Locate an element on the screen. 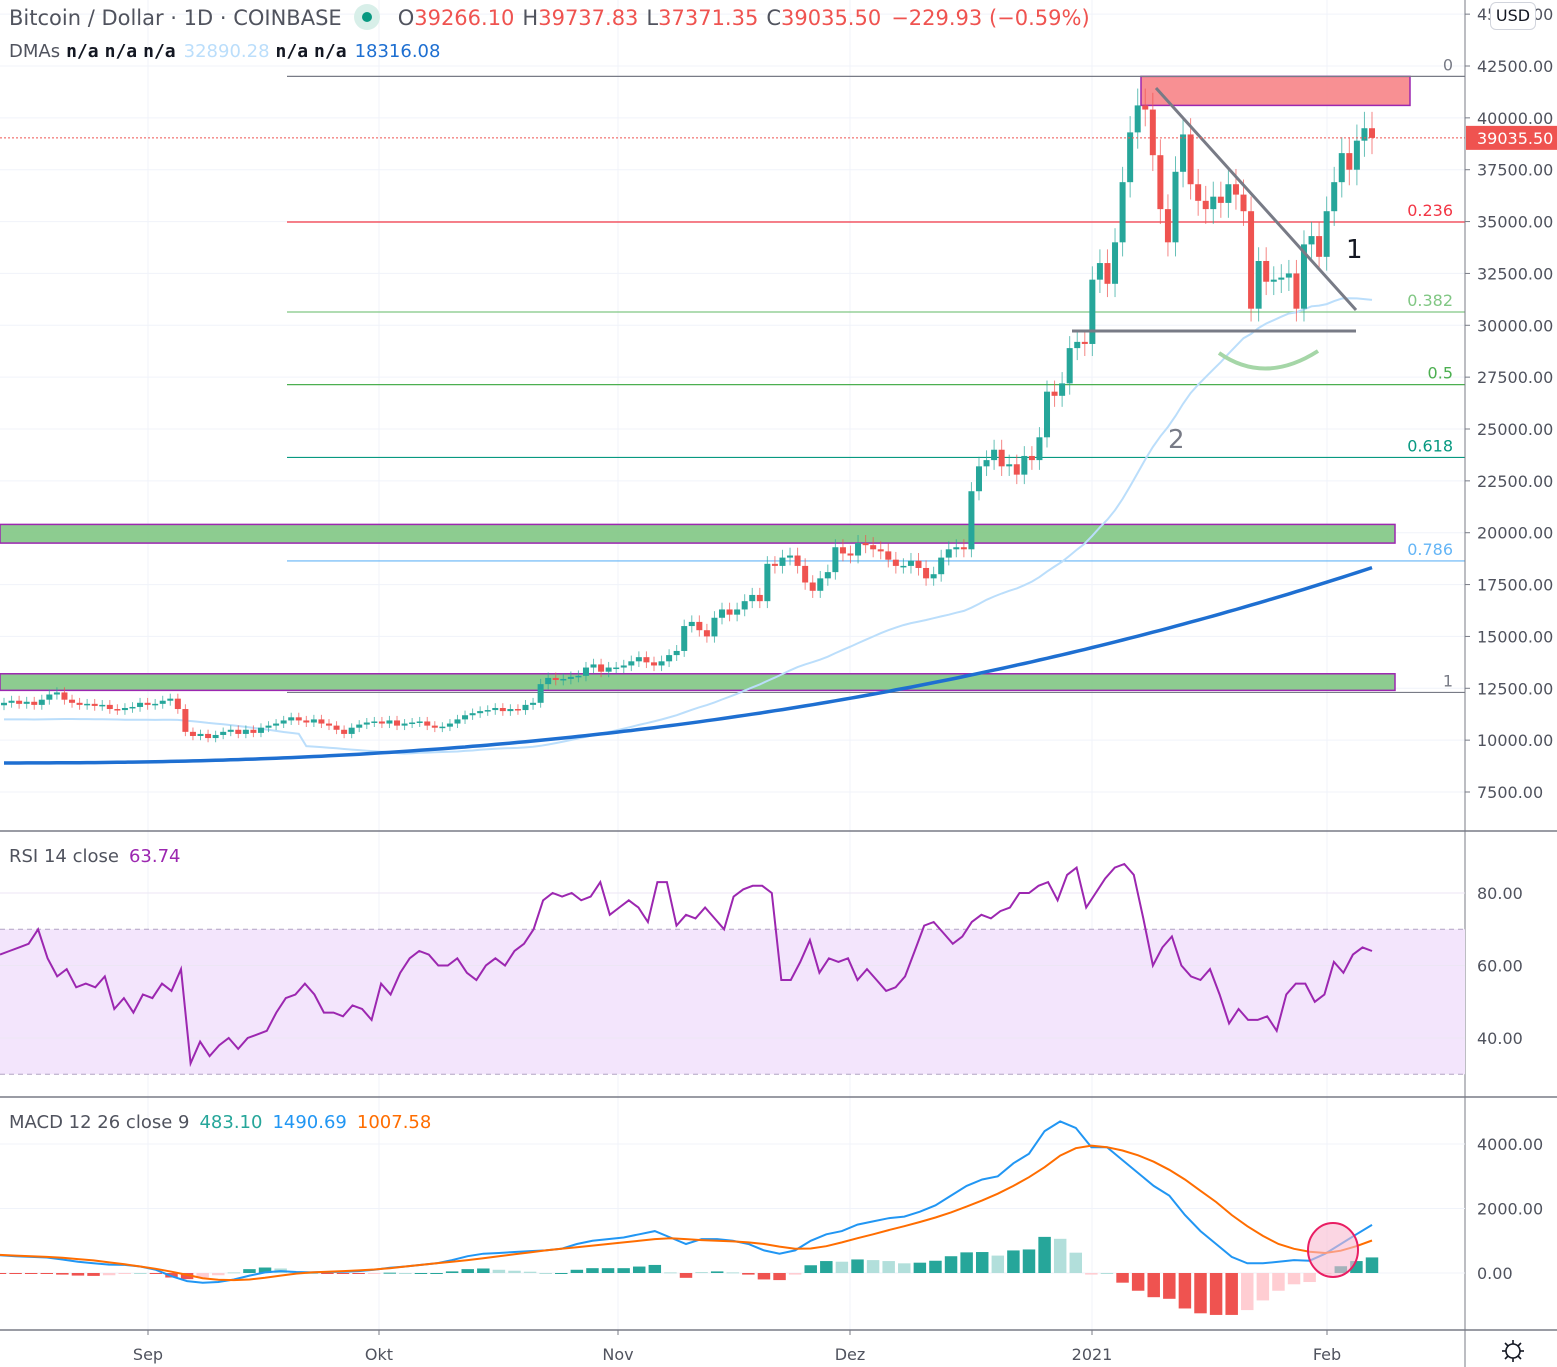 Image resolution: width=1557 pixels, height=1367 pixels. price-axis-label: 12500.00 is located at coordinates (1515, 688).